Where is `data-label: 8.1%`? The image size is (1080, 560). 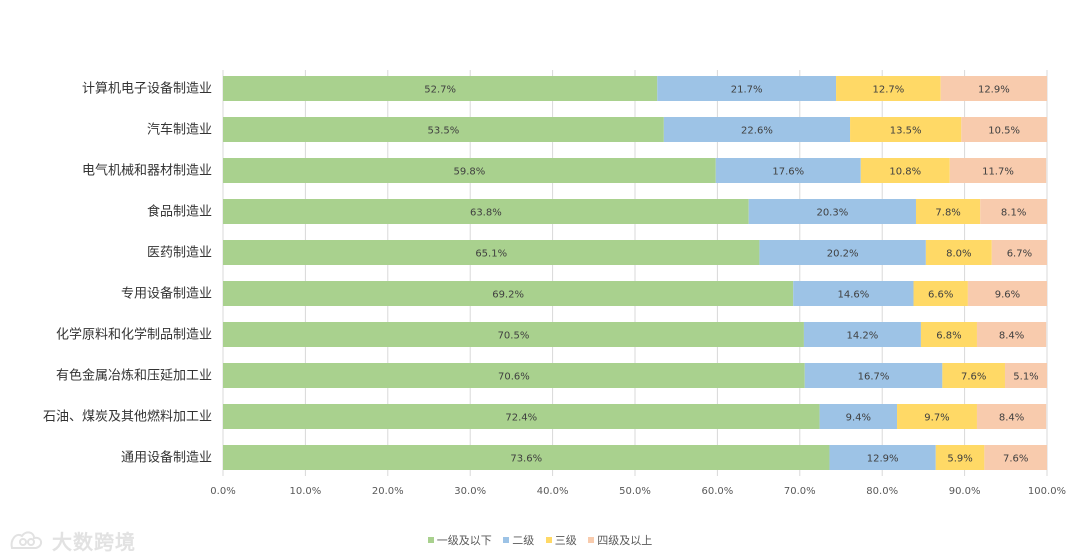 data-label: 8.1% is located at coordinates (1013, 213).